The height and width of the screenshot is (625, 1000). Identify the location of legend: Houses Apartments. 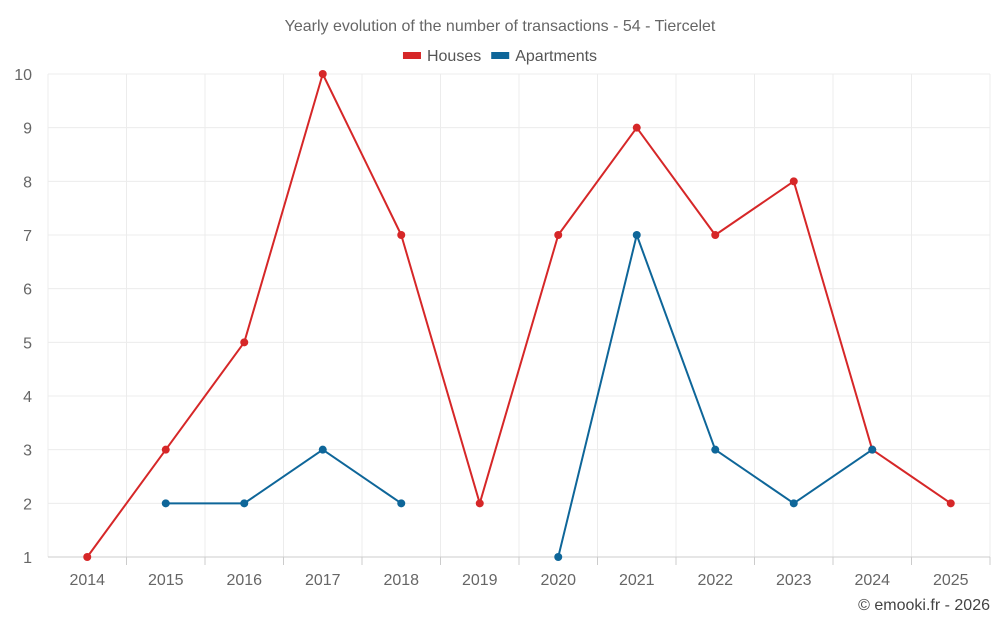
(499, 56).